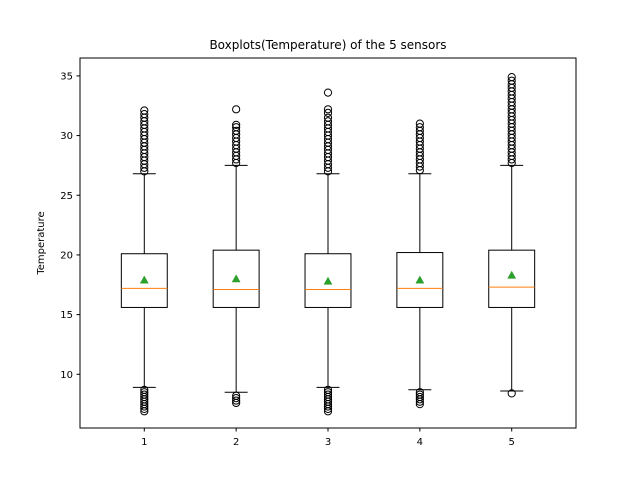 This screenshot has width=640, height=480. Describe the element at coordinates (66, 76) in the screenshot. I see `y-tick-label: 35` at that location.